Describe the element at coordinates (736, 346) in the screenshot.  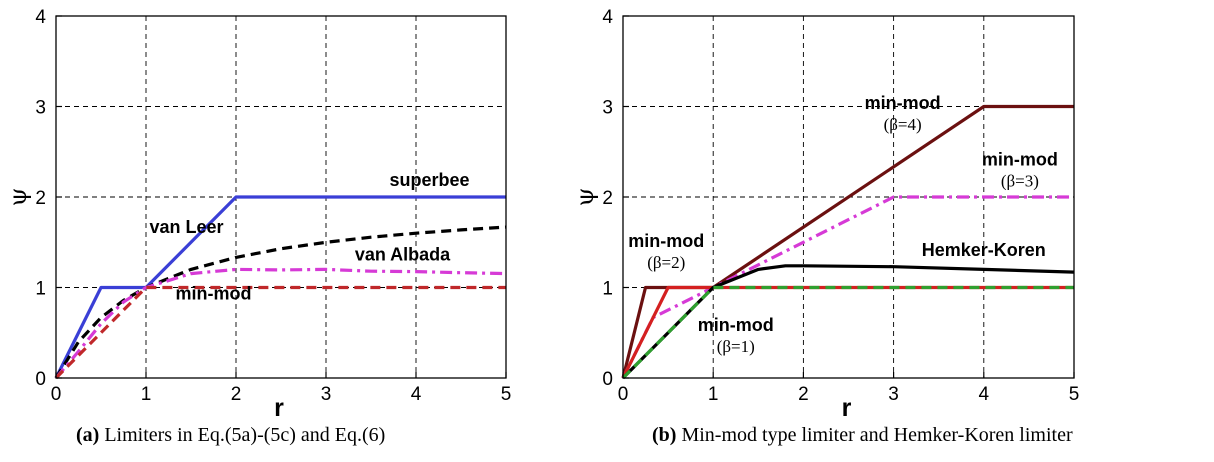
I see `series-annotation-sub: (β=1)` at that location.